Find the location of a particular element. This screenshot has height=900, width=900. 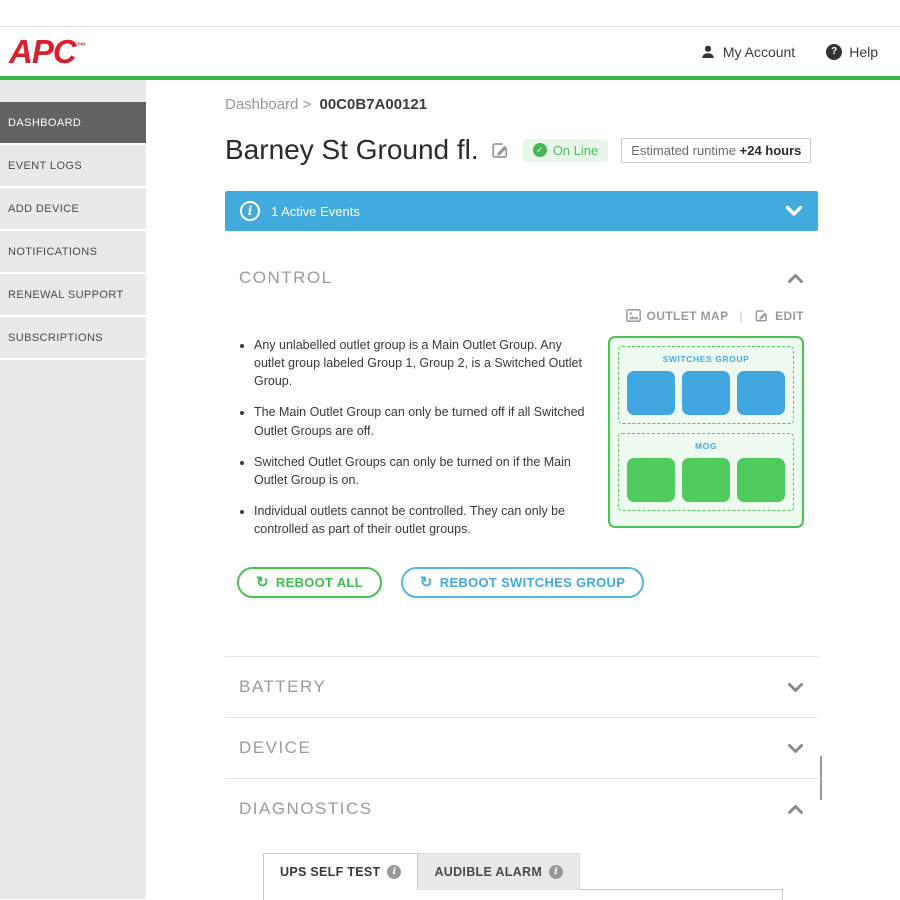

switches-group-box: SWITCHES GROUP is located at coordinates (706, 385).